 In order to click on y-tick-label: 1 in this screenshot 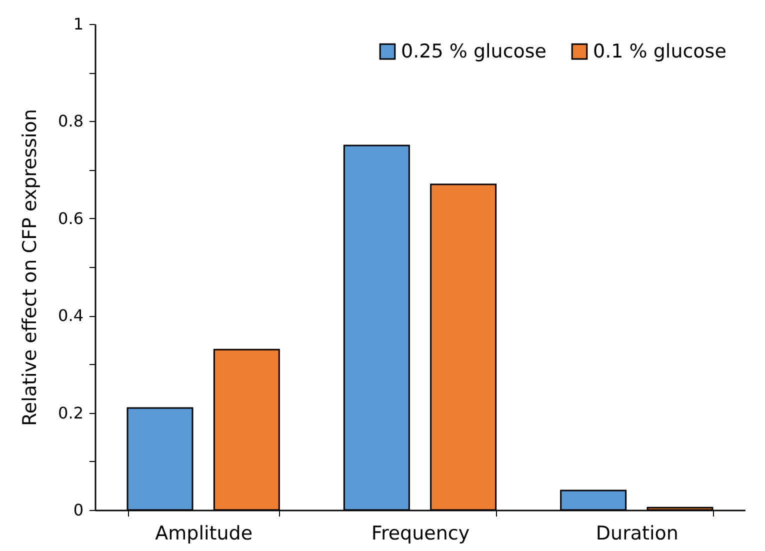, I will do `click(78, 24)`.